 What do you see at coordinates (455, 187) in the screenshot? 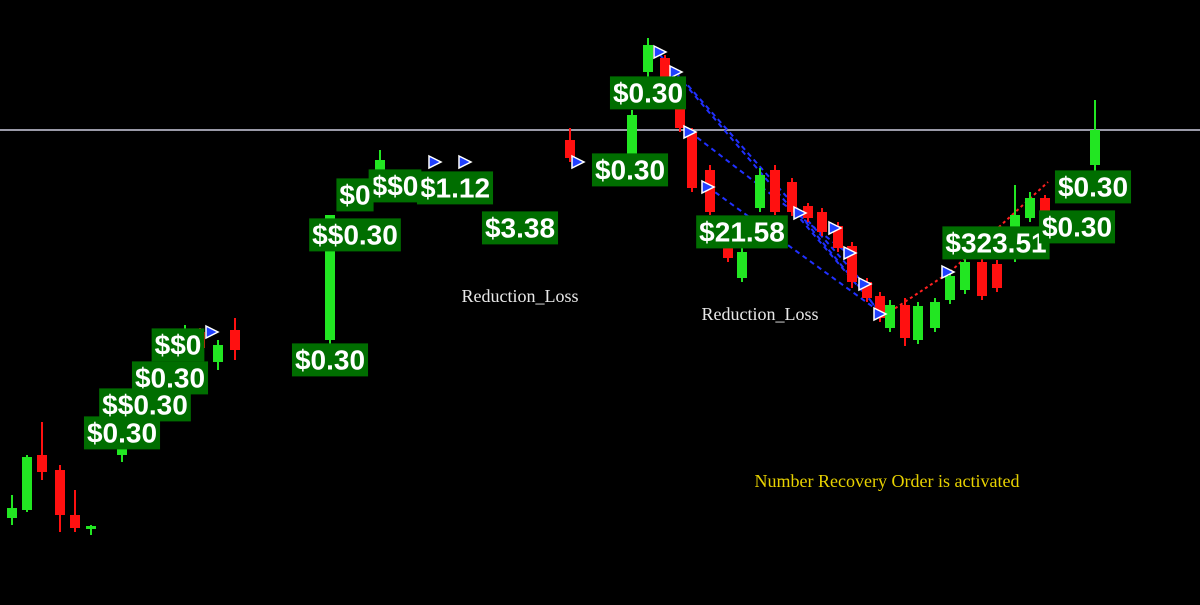
I see `profit-label: $1.12` at bounding box center [455, 187].